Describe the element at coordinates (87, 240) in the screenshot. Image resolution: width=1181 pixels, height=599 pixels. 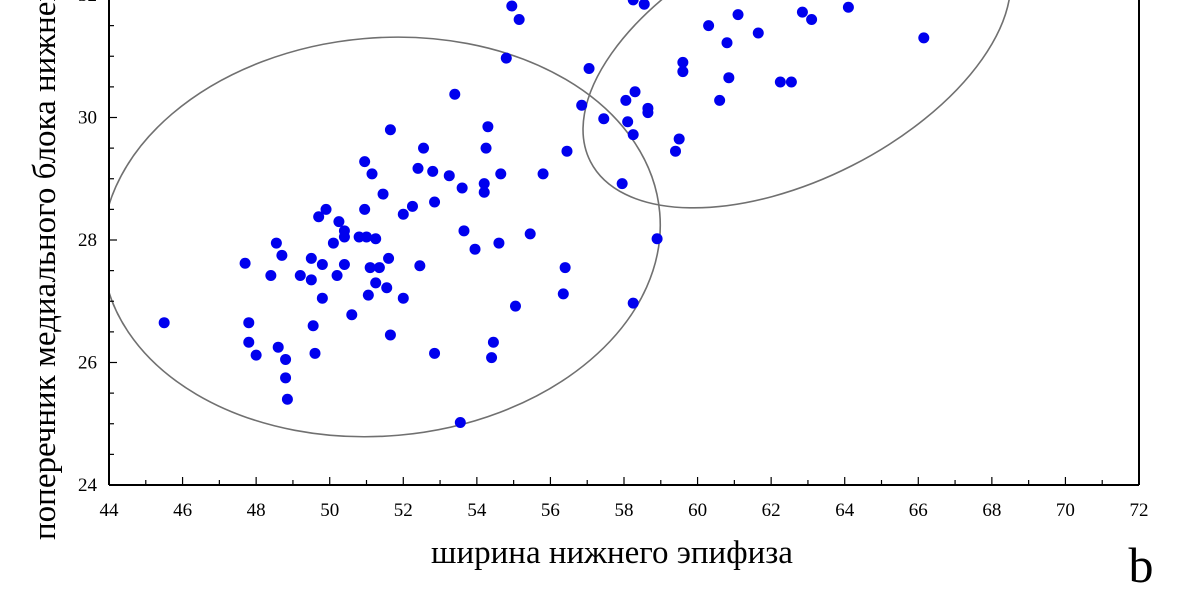
I see `y-tick-label: 28` at that location.